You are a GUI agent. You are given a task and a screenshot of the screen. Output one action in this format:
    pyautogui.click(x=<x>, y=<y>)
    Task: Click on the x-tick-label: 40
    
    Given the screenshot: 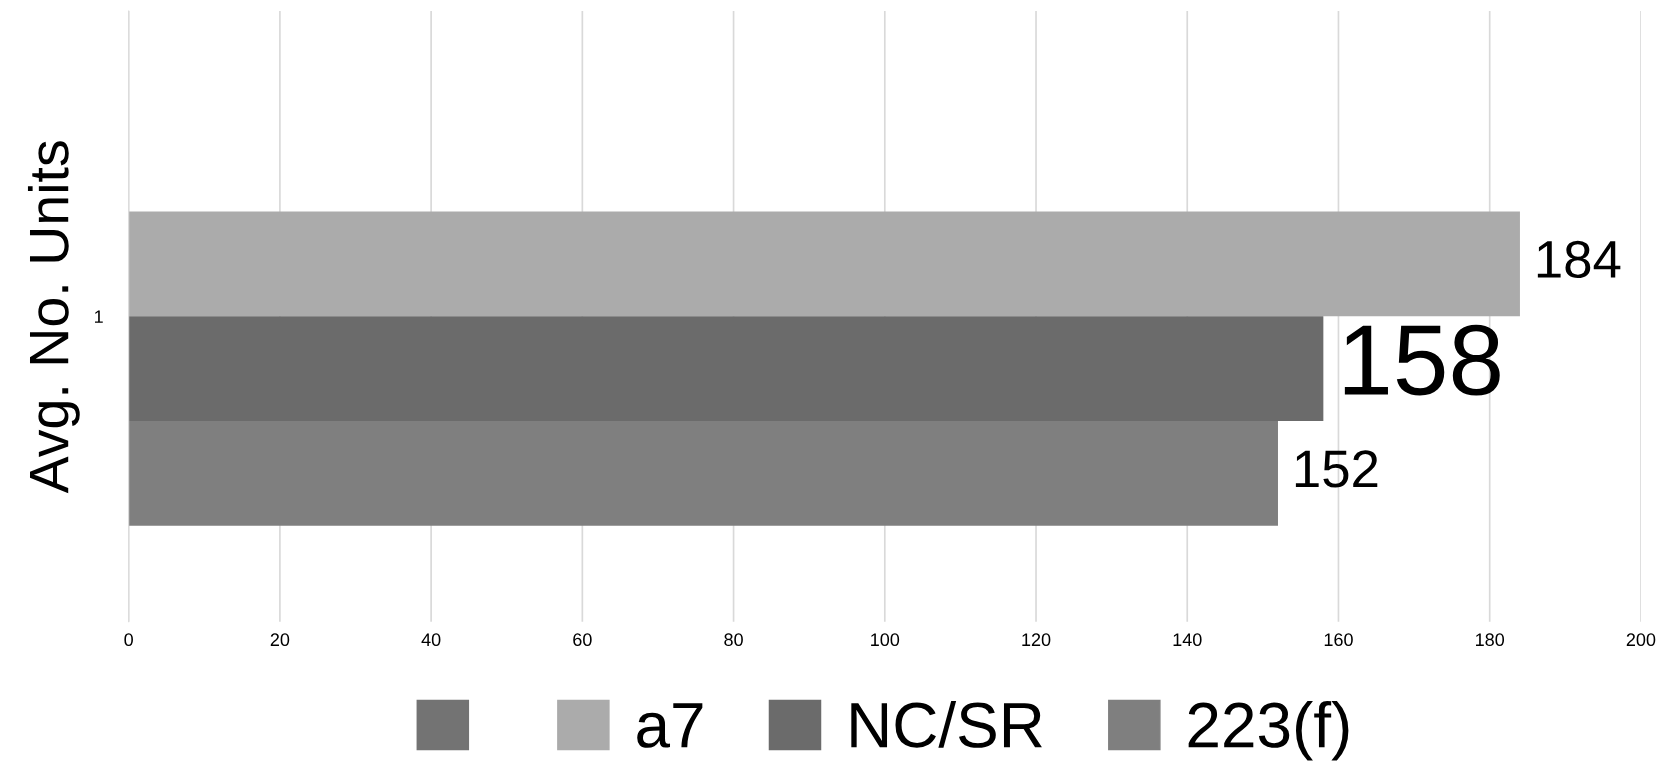 What is the action you would take?
    pyautogui.click(x=431, y=640)
    